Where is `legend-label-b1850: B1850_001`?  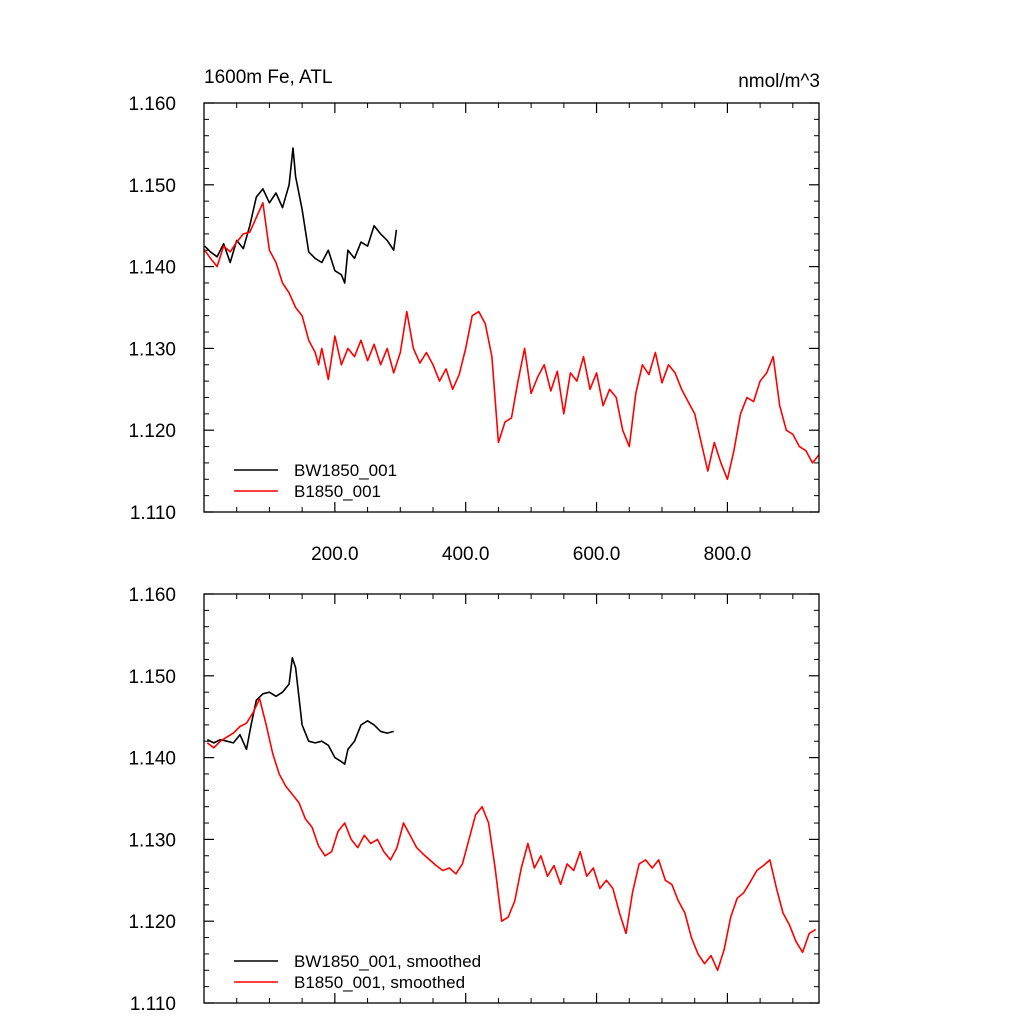 legend-label-b1850: B1850_001 is located at coordinates (337, 491).